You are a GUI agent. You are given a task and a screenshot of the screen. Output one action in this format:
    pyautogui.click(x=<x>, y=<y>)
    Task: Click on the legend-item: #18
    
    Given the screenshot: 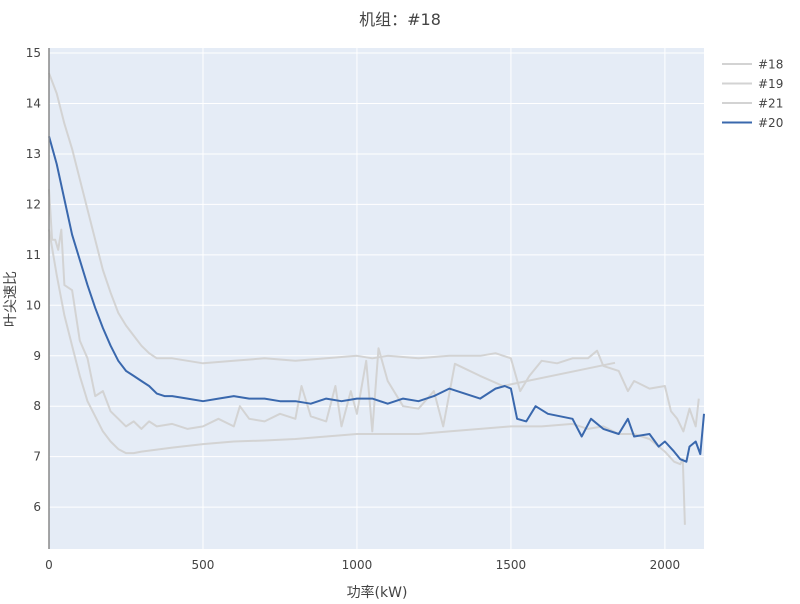 What is the action you would take?
    pyautogui.click(x=752, y=65)
    